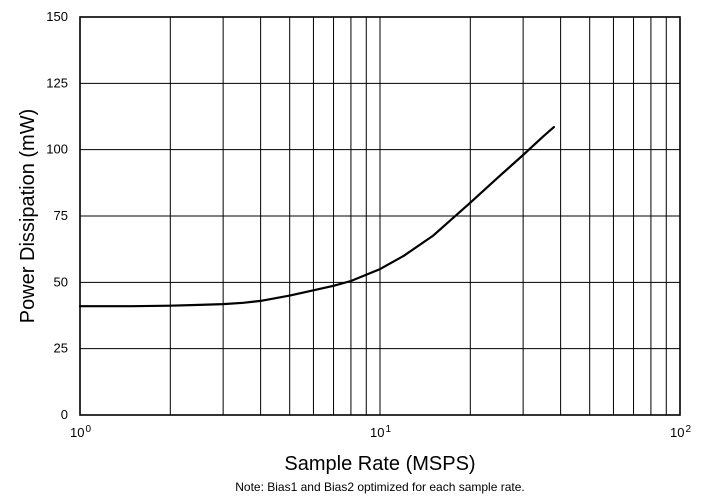 This screenshot has height=498, width=715. I want to click on x-tick-label: 100, so click(80, 432).